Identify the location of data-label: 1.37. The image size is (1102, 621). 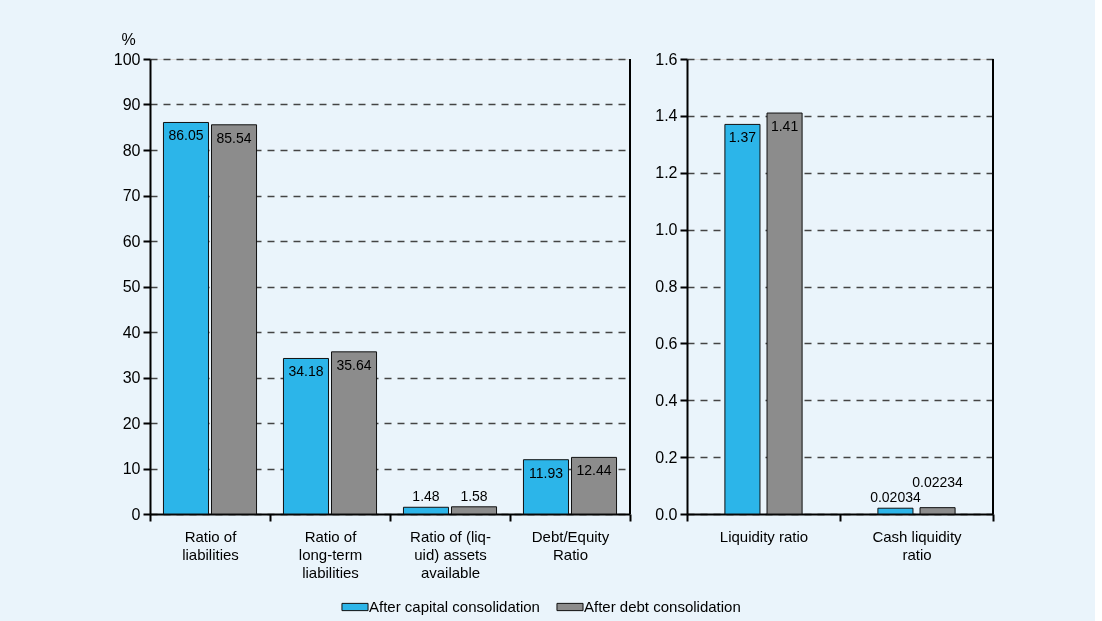
(742, 137).